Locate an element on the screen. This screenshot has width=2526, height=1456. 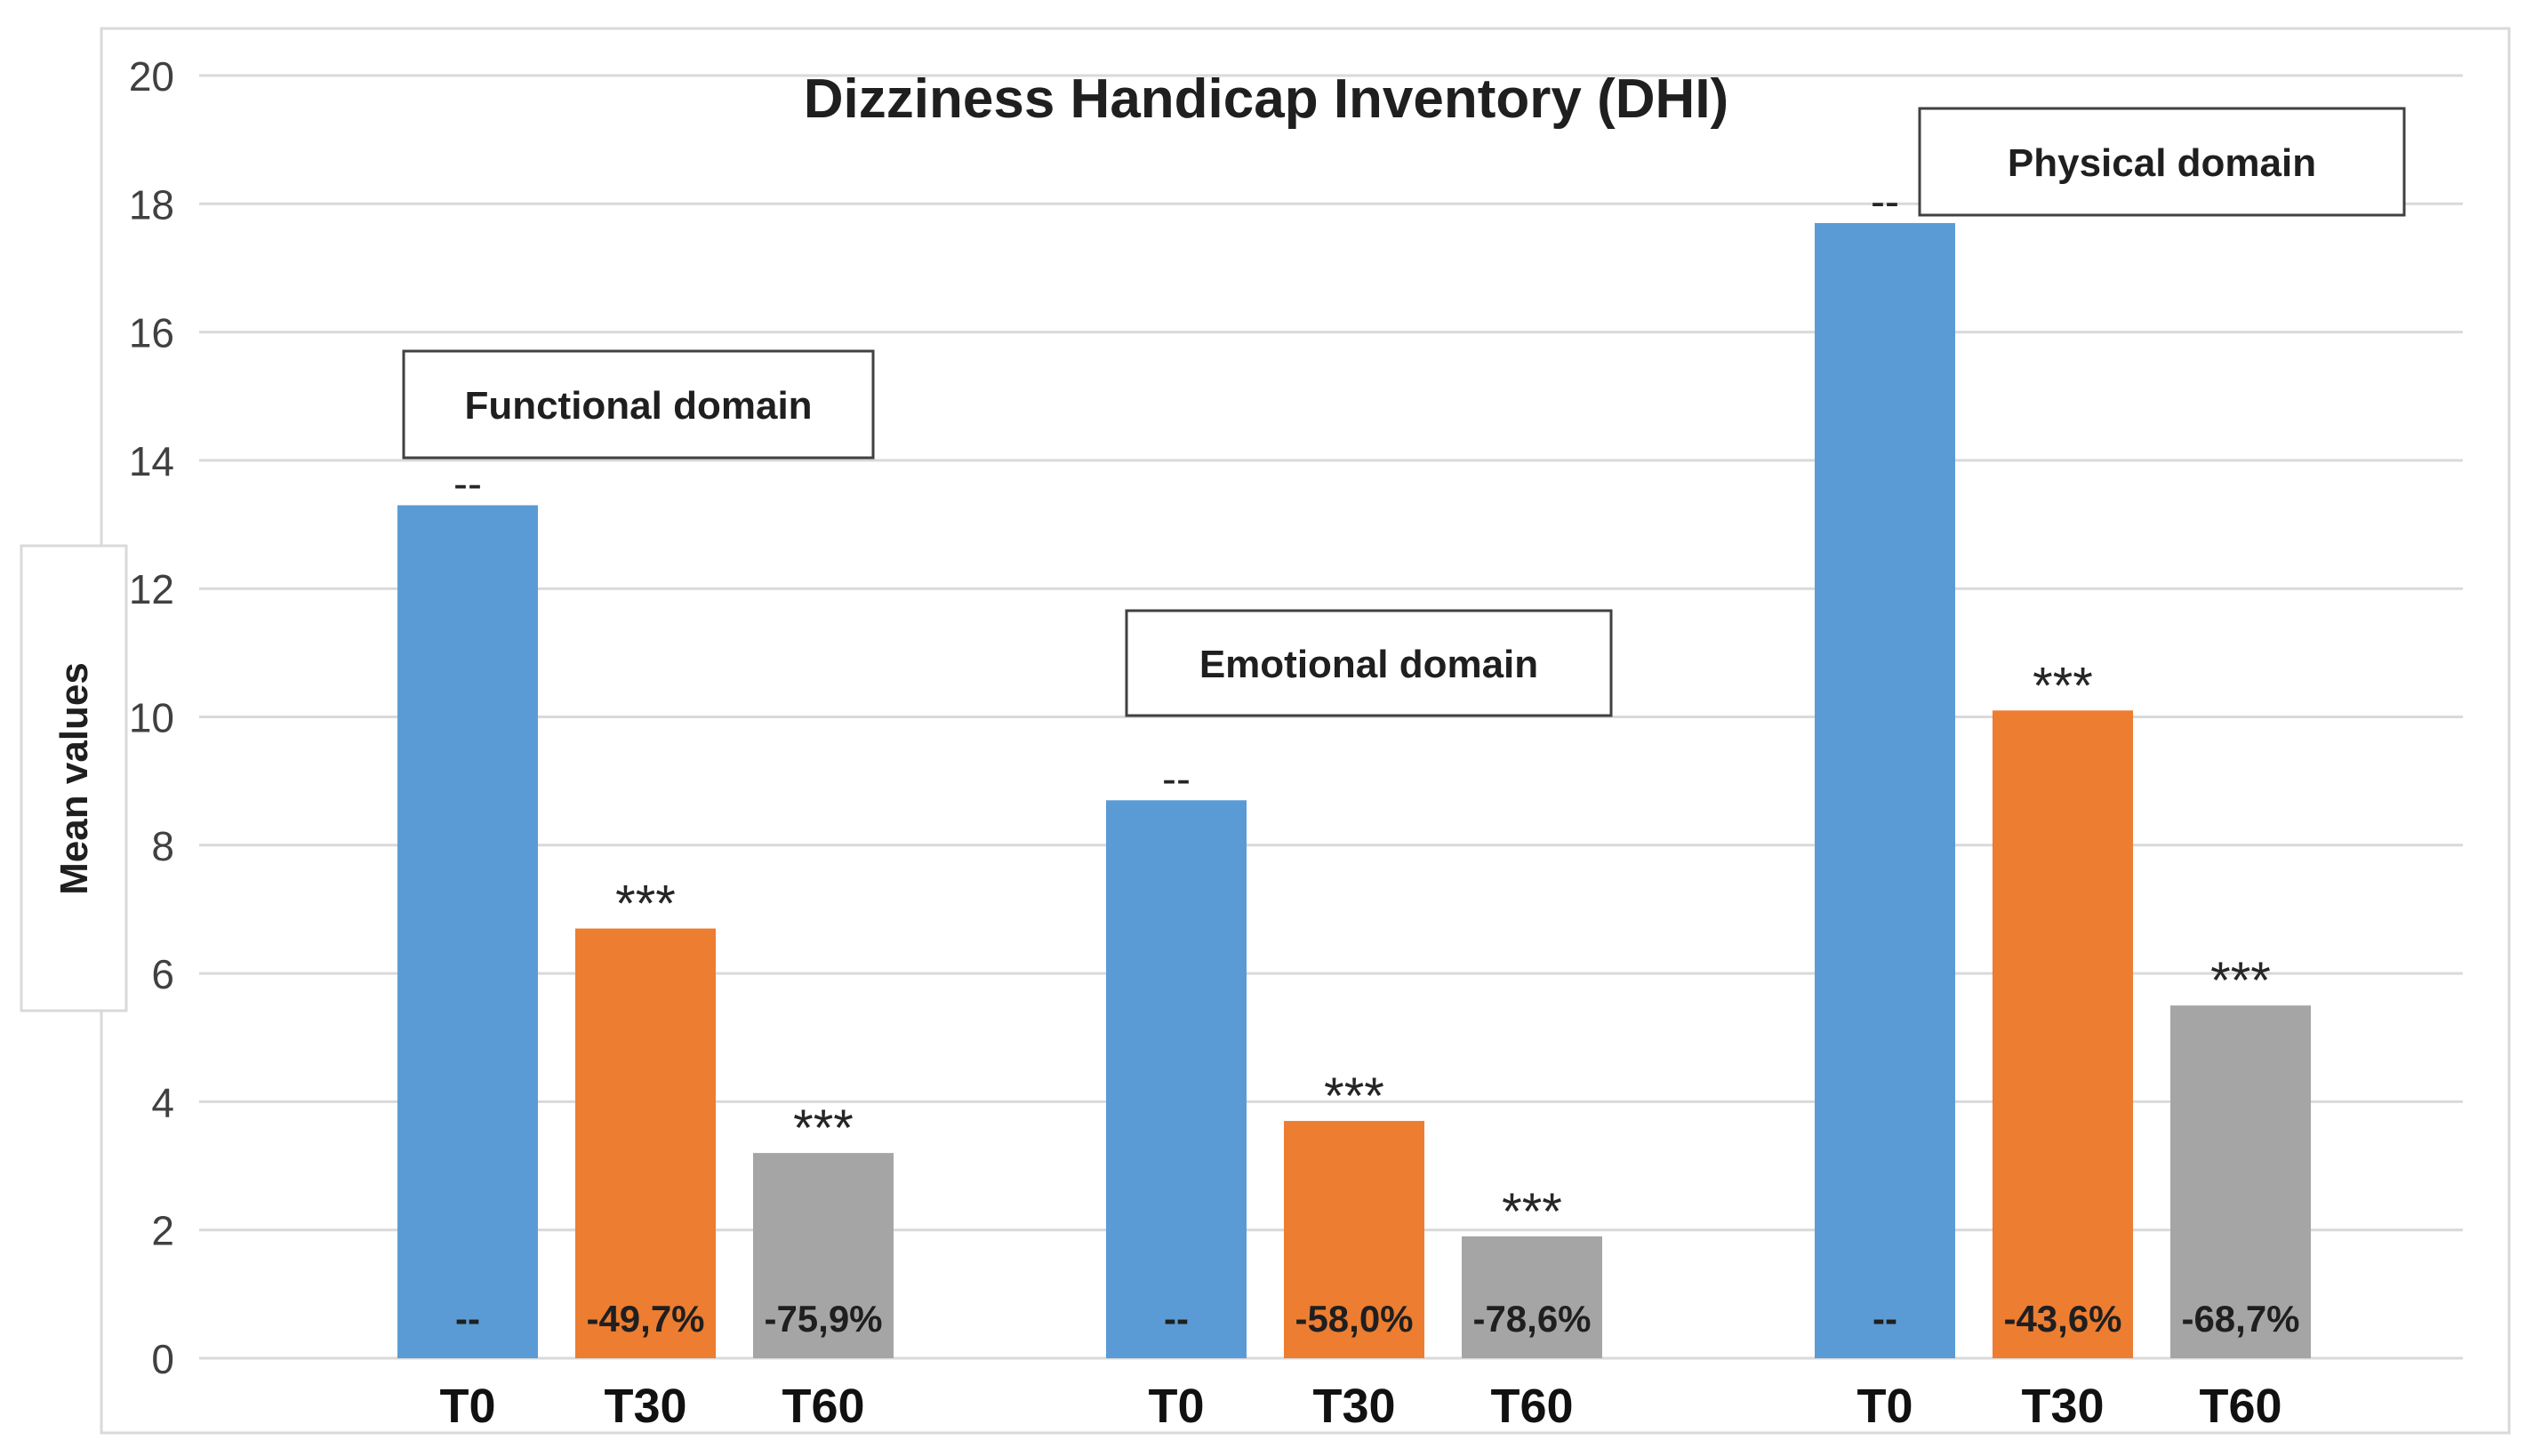
domain-label: Functional domain is located at coordinates (638, 406).